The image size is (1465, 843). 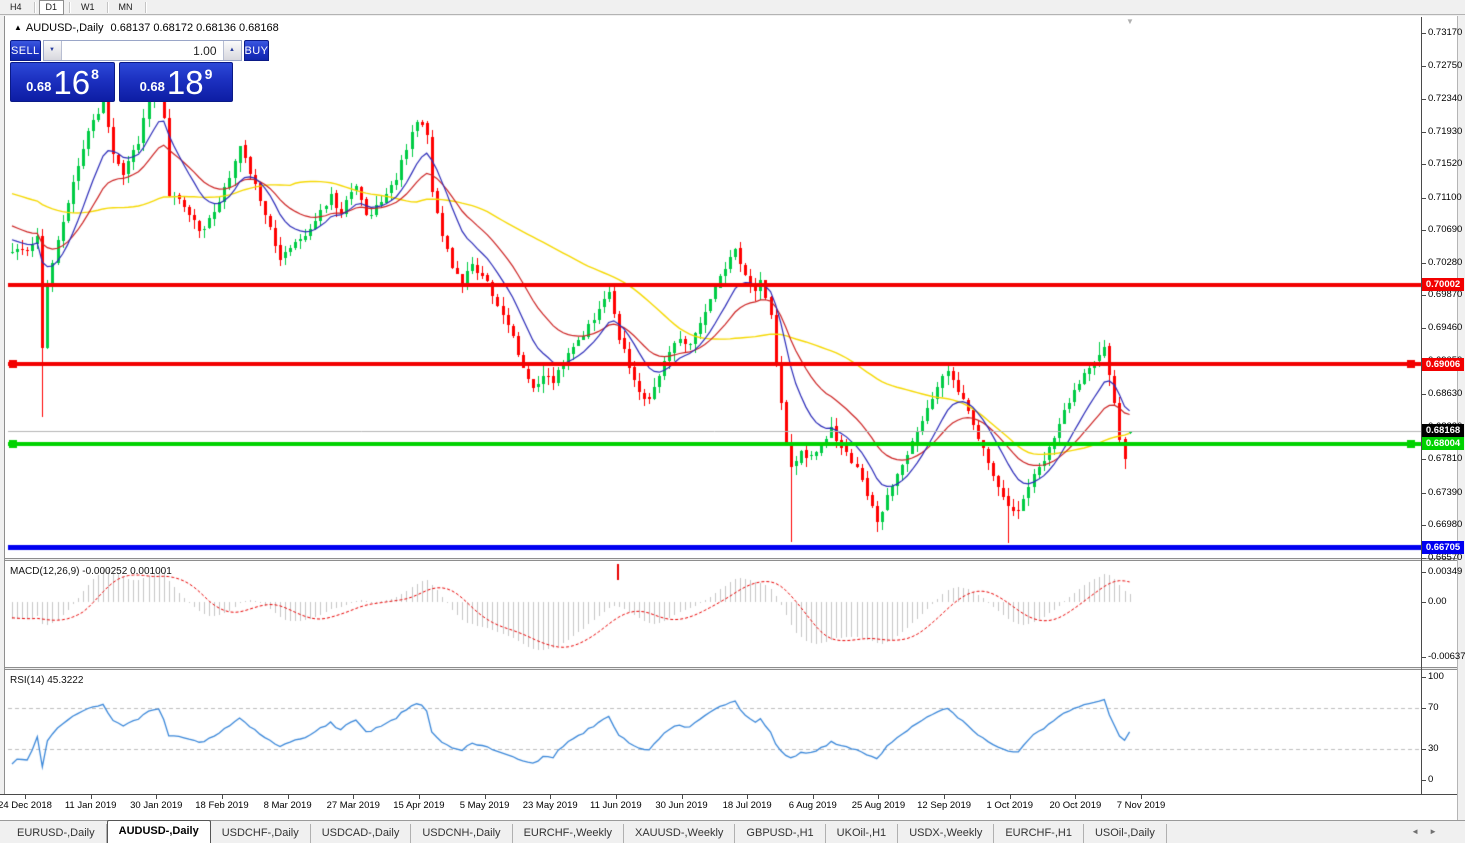 What do you see at coordinates (125, 6) in the screenshot?
I see `timeframe-button-mn: MN` at bounding box center [125, 6].